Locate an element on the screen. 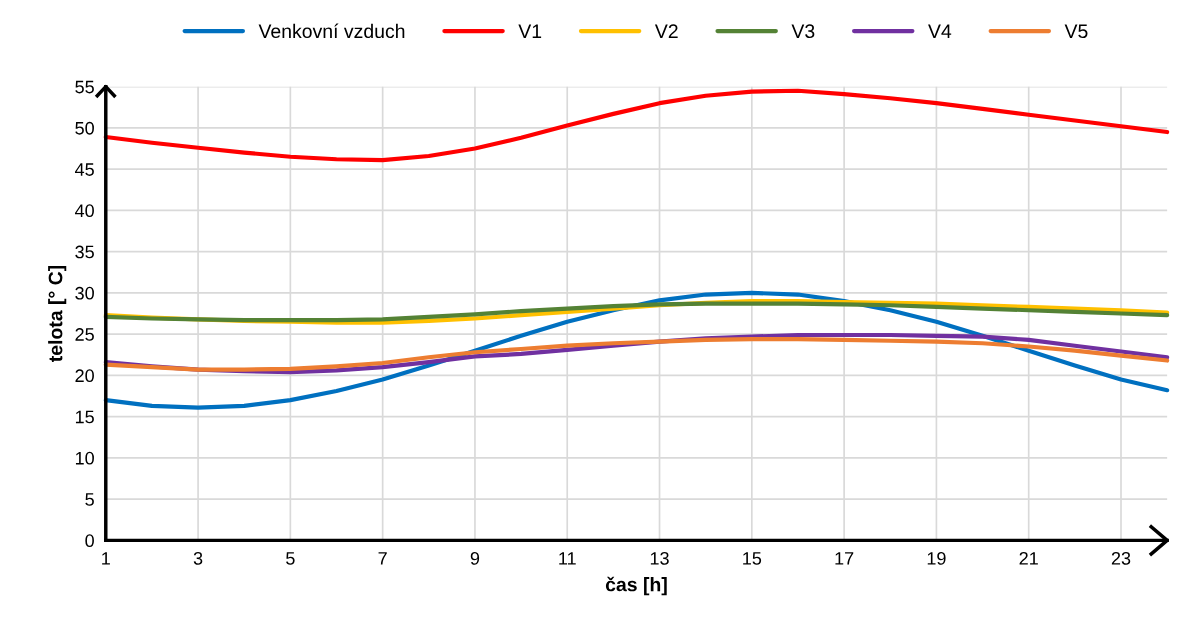  y-axis-title: telota [° C] is located at coordinates (57, 313).